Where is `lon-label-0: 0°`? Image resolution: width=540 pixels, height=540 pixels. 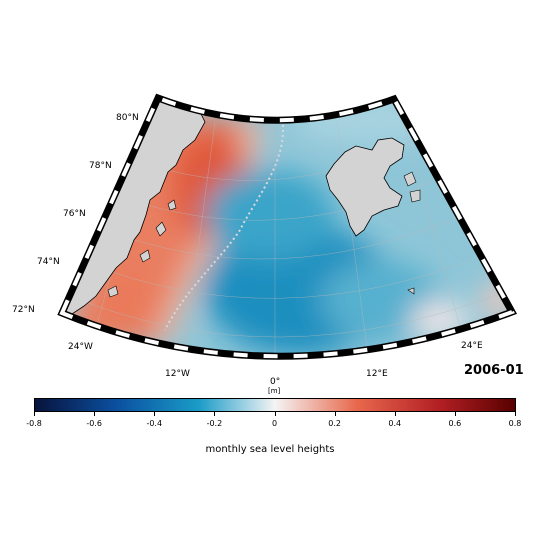
lon-label-0: 0° is located at coordinates (275, 382).